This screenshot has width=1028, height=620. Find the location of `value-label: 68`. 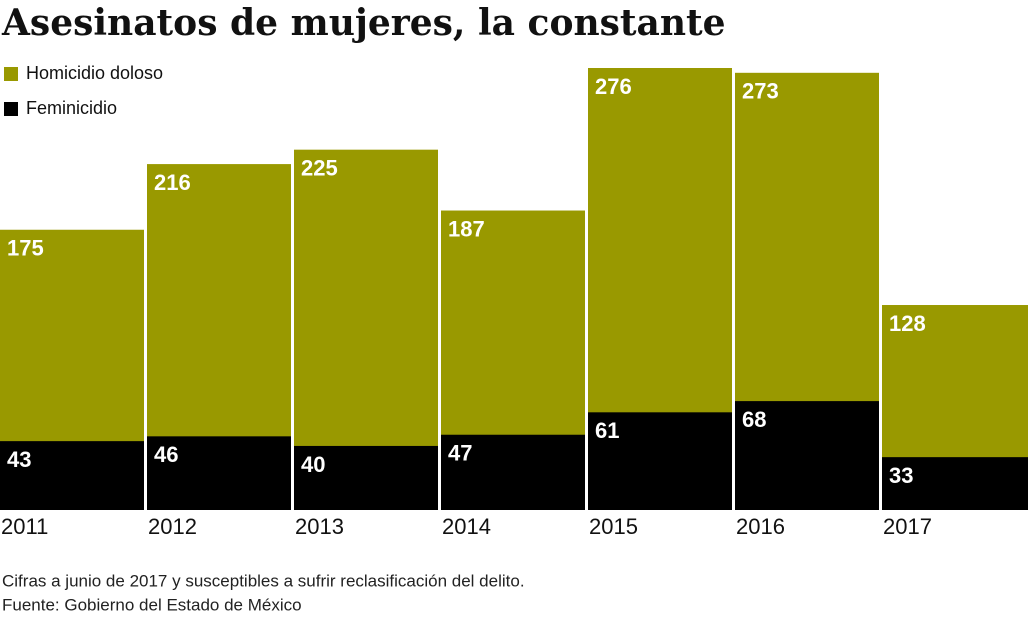

value-label: 68 is located at coordinates (754, 419).